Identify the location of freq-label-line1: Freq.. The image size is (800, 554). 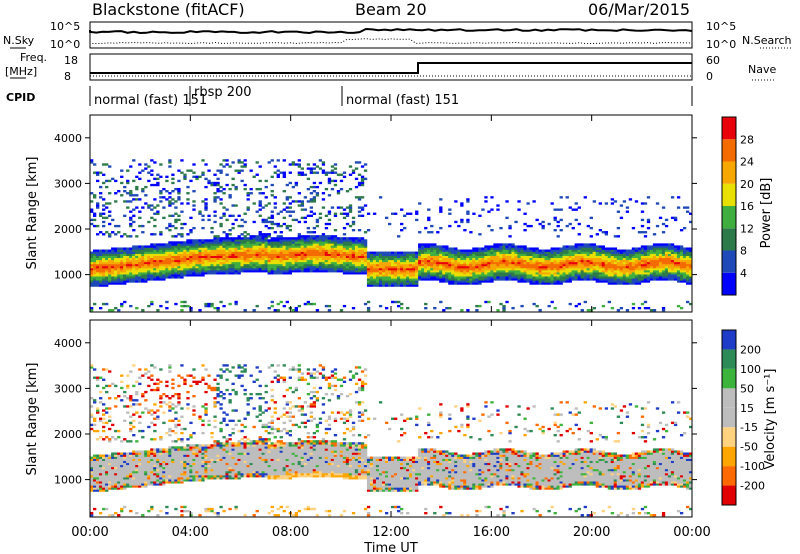
(33, 57).